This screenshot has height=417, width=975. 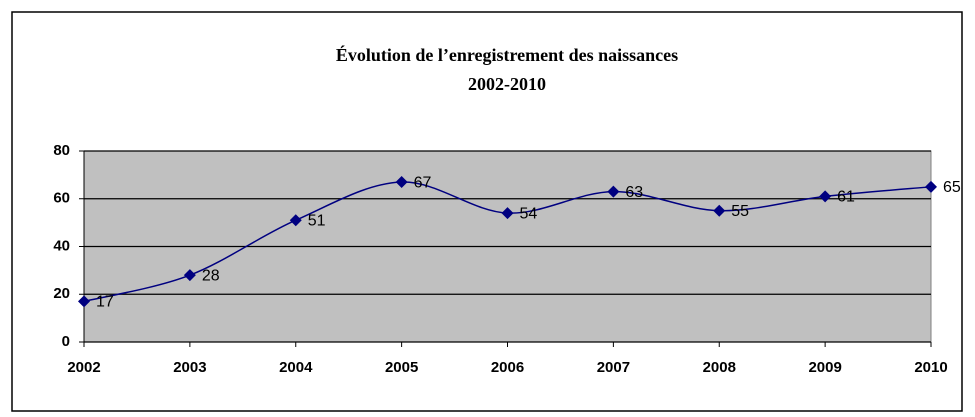 What do you see at coordinates (740, 211) in the screenshot?
I see `data-label: 55` at bounding box center [740, 211].